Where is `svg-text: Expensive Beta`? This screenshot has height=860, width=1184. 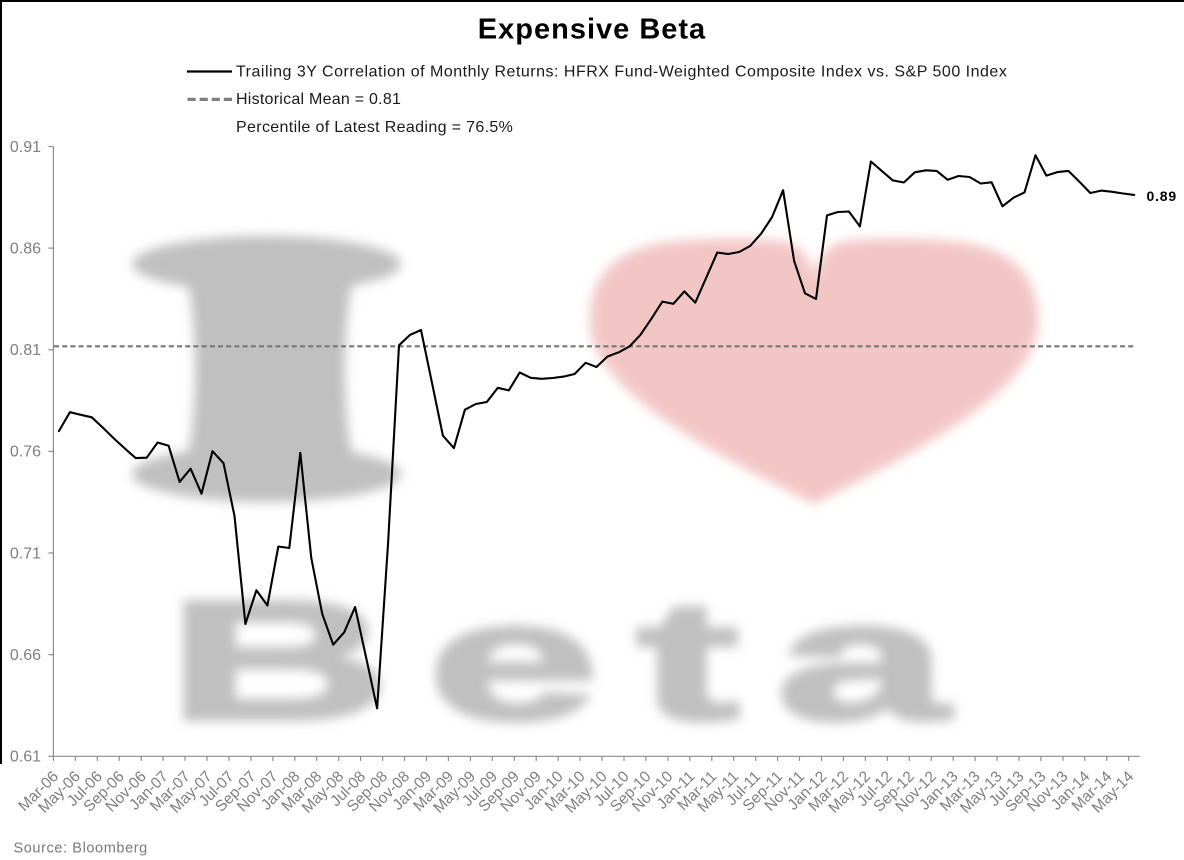 svg-text: Expensive Beta is located at coordinates (592, 30).